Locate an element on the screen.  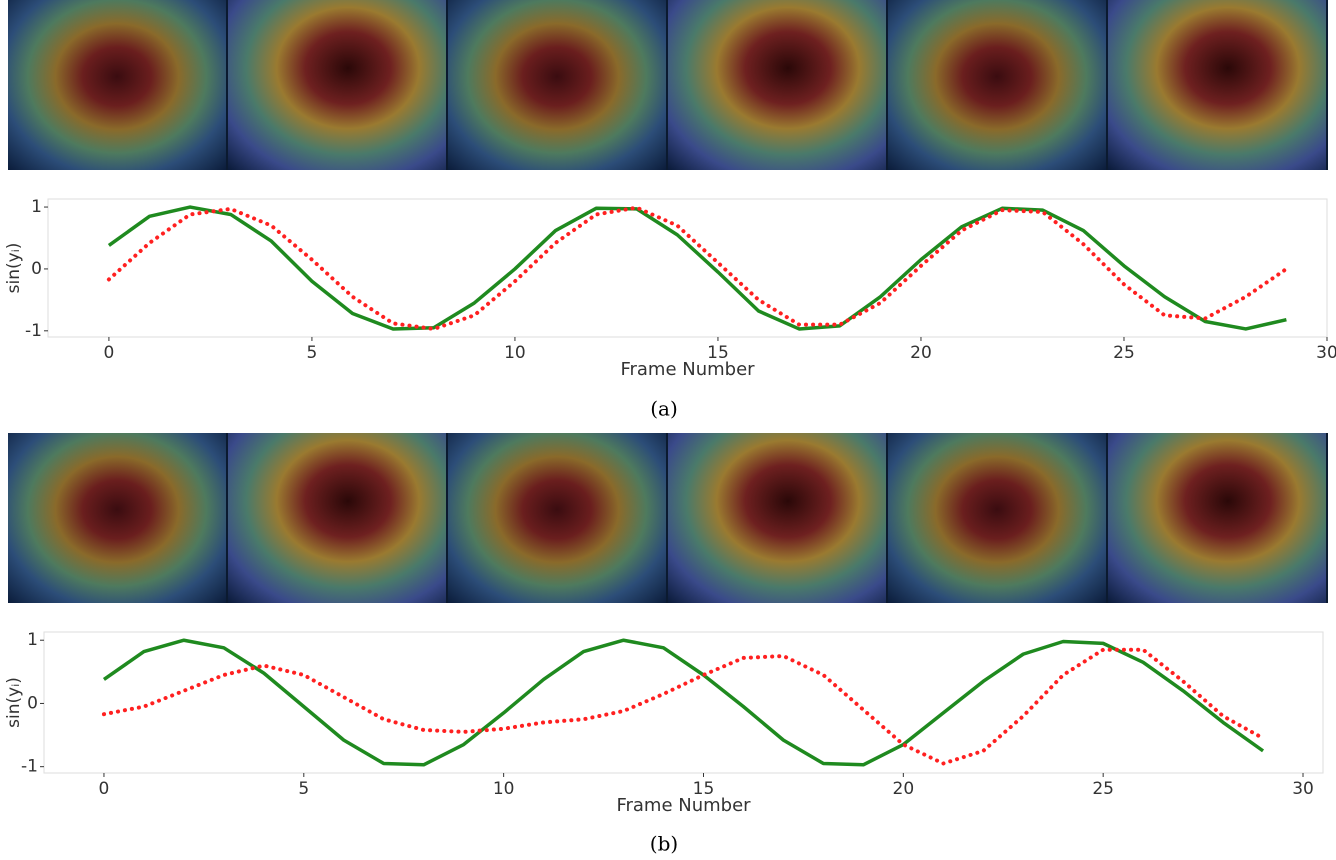
caption: (b) is located at coordinates (664, 844).